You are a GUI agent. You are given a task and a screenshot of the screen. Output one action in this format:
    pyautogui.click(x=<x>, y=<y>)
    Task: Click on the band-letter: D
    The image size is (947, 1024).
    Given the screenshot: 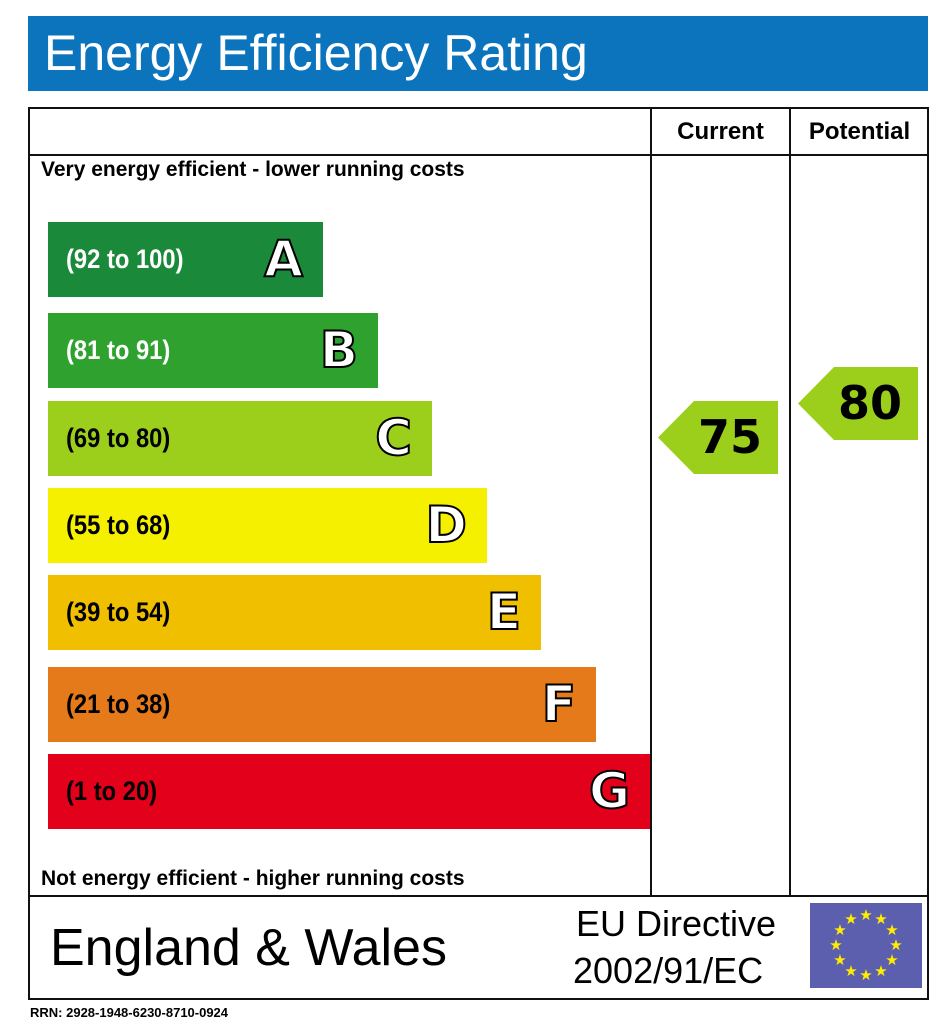 What is the action you would take?
    pyautogui.click(x=445, y=525)
    